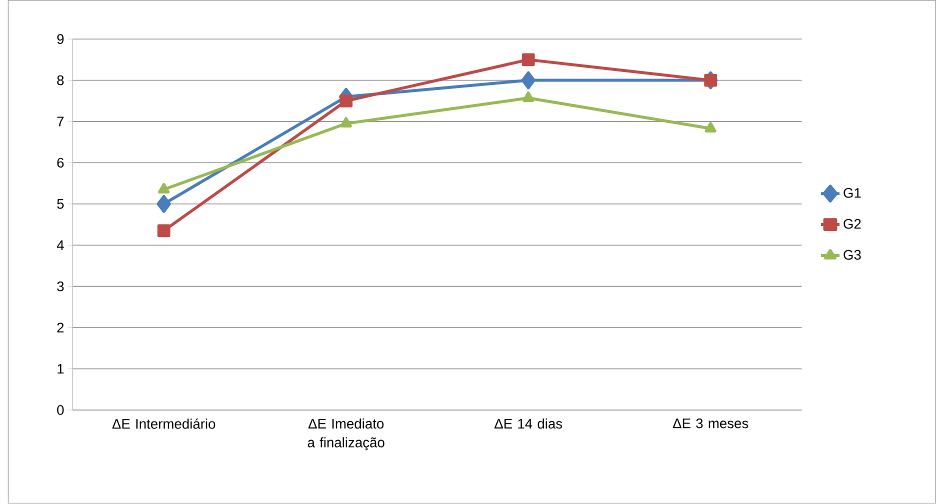 Image resolution: width=936 pixels, height=504 pixels. I want to click on y-tick-label: 5, so click(60, 204).